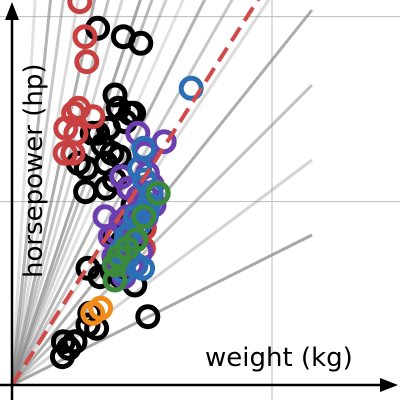  What do you see at coordinates (279, 358) in the screenshot?
I see `x-axis-label: weight (kg)` at bounding box center [279, 358].